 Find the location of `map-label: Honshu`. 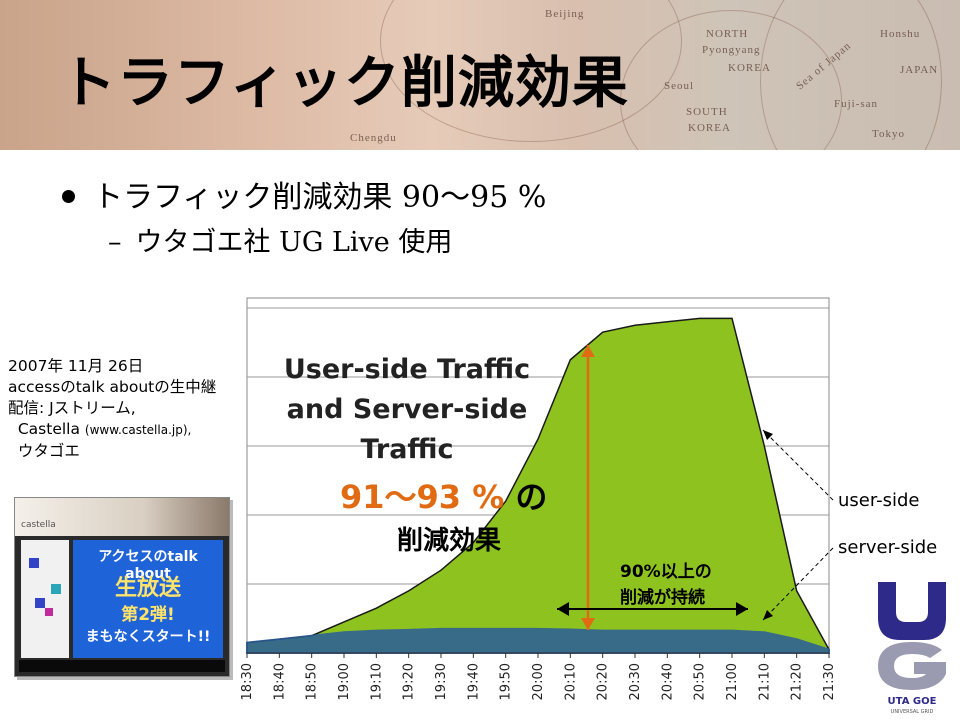

map-label: Honshu is located at coordinates (900, 34).